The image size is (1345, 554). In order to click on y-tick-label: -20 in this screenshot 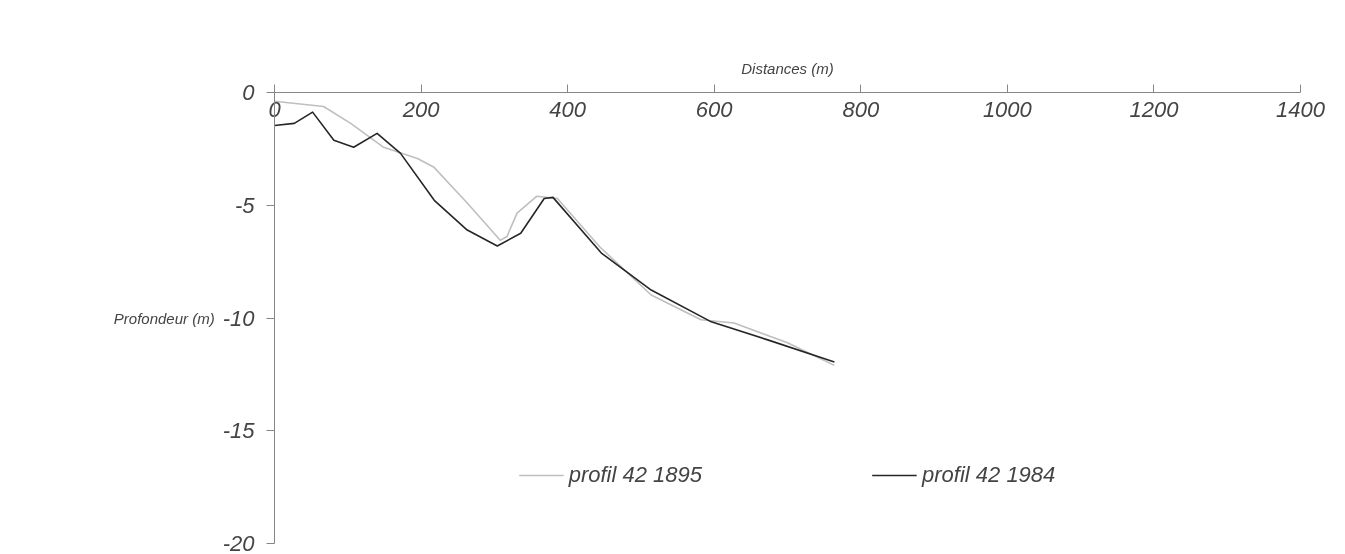, I will do `click(239, 542)`.